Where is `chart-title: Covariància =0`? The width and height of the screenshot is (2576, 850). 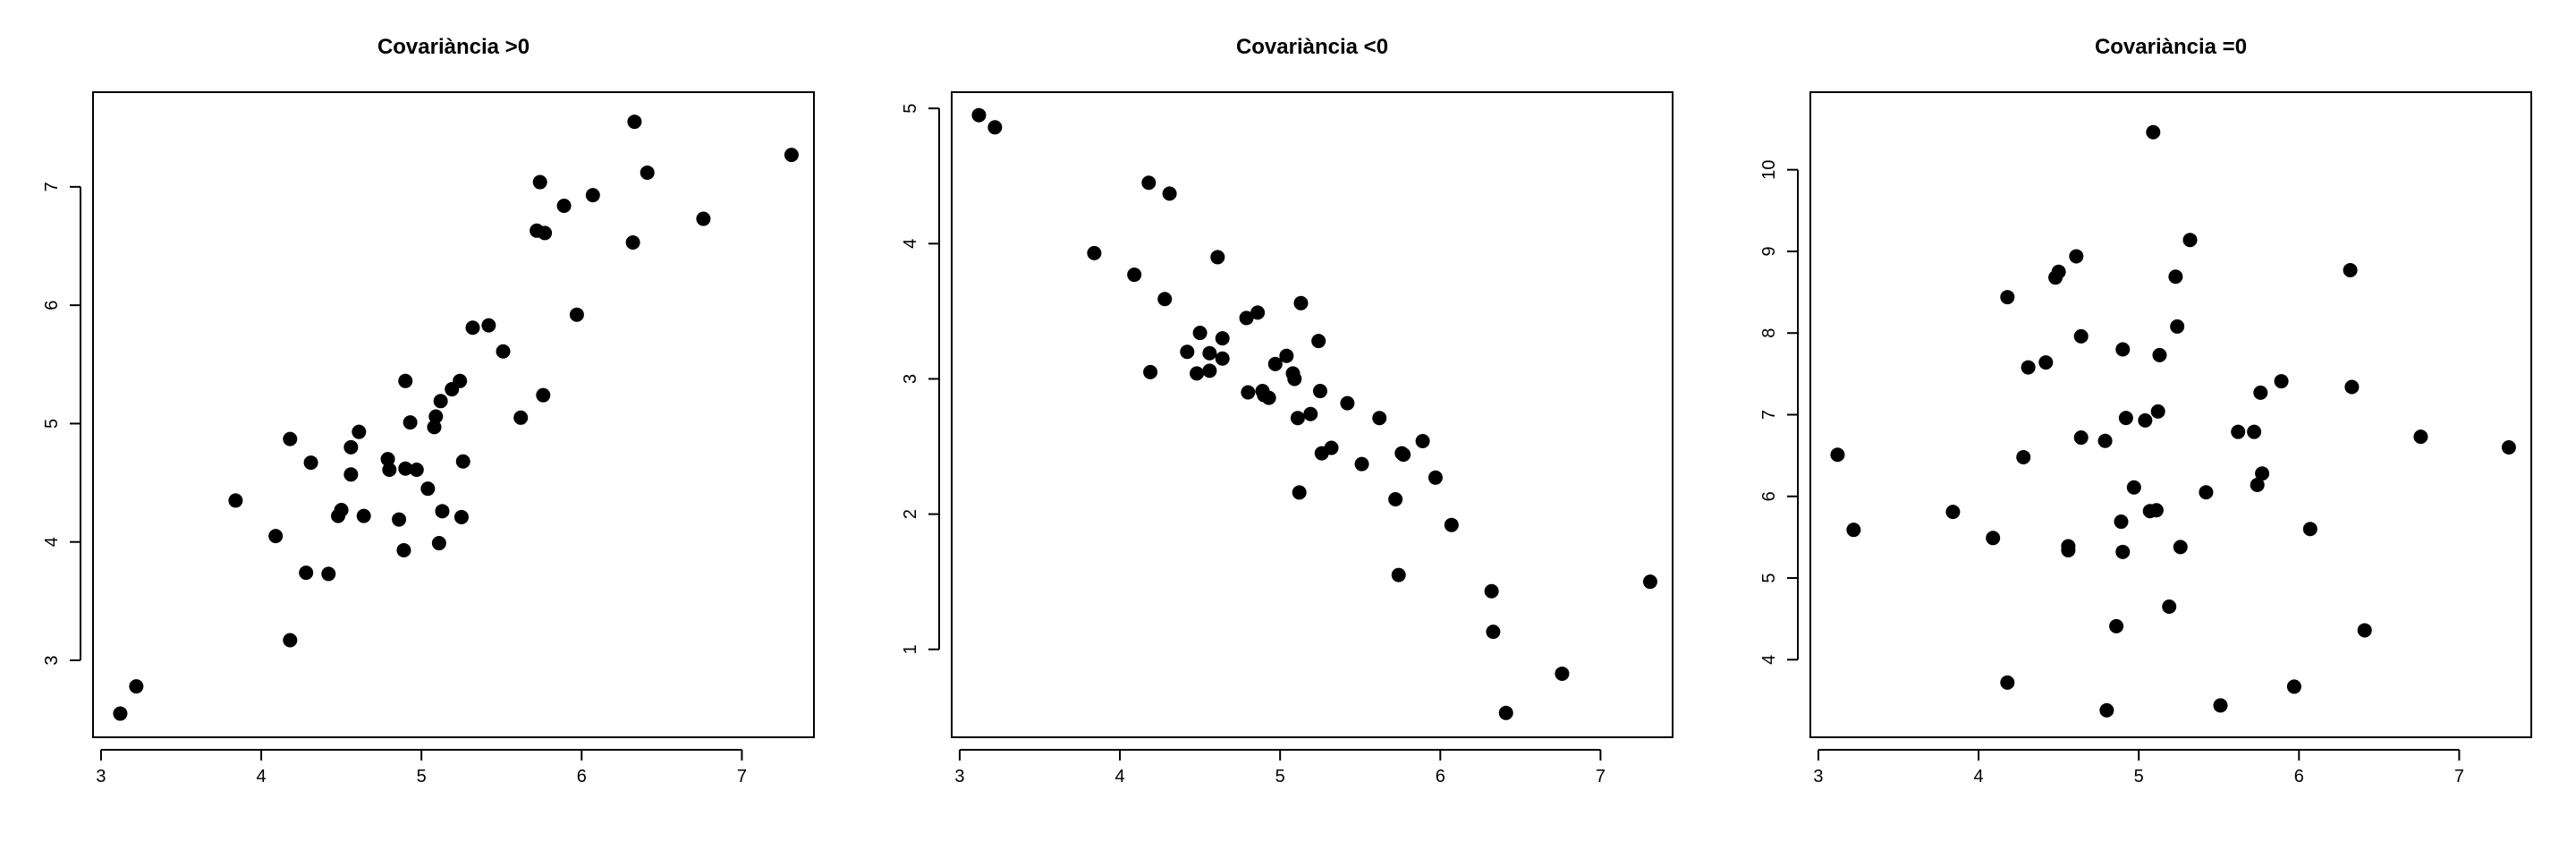
chart-title: Covariància =0 is located at coordinates (2171, 47).